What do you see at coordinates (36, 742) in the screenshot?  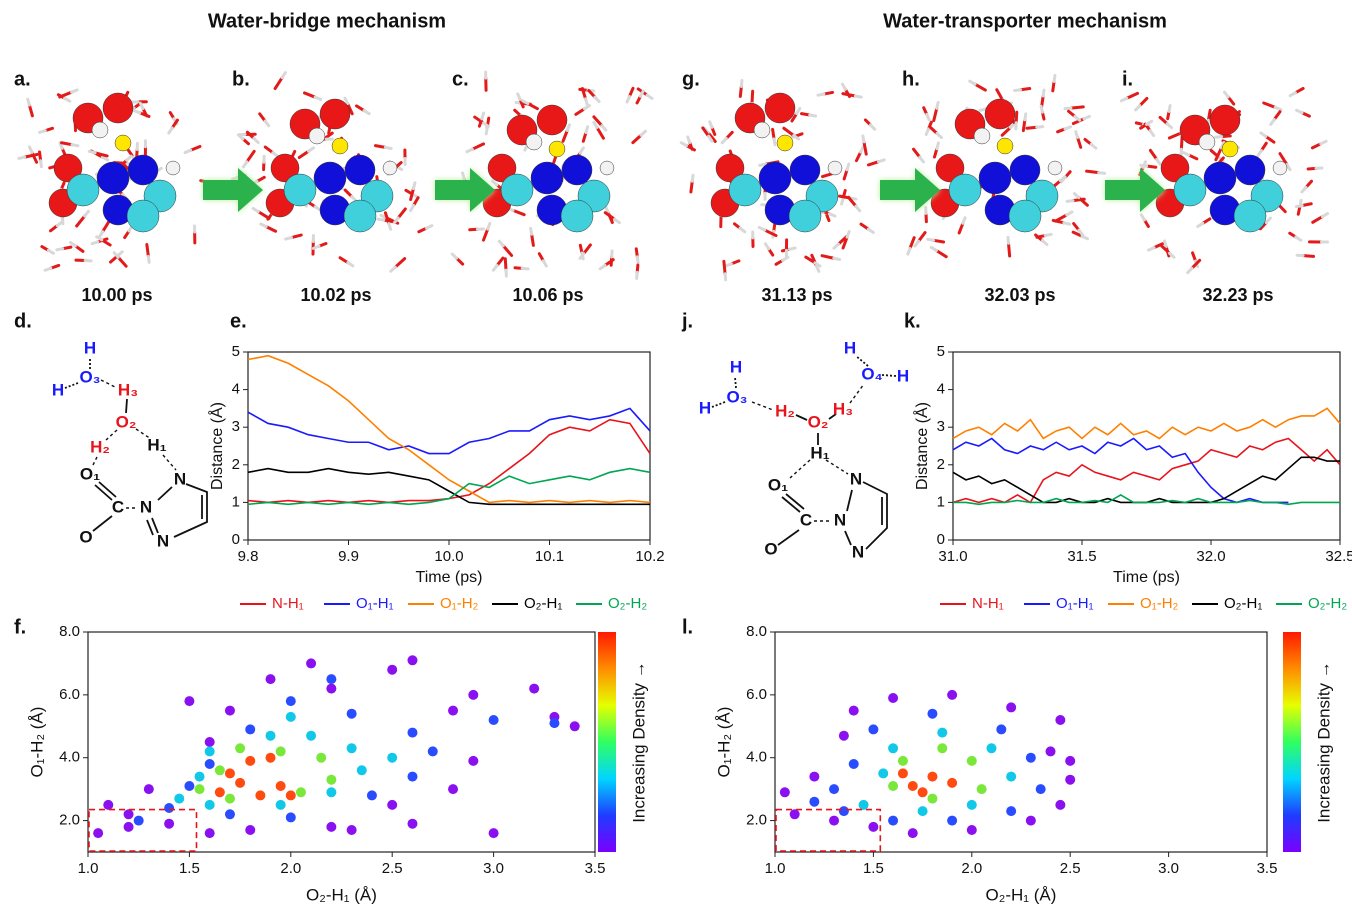 I see `y-axis-label: O₁-H₂ (Å)` at bounding box center [36, 742].